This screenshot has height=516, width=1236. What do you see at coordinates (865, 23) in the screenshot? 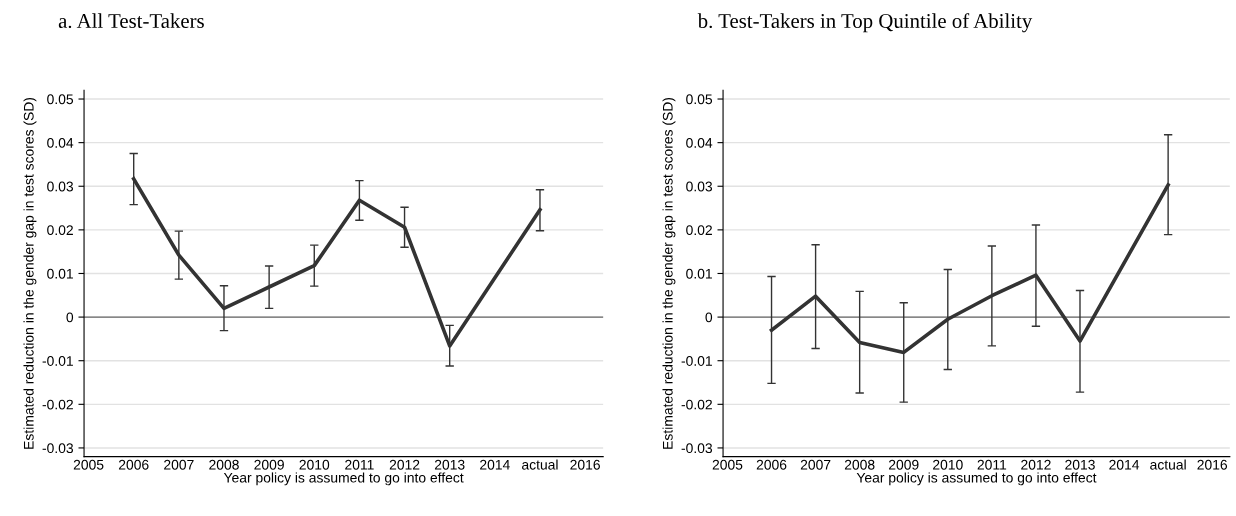
I see `chart-title: b. Test-Takers in Top Quintile of Ability` at bounding box center [865, 23].